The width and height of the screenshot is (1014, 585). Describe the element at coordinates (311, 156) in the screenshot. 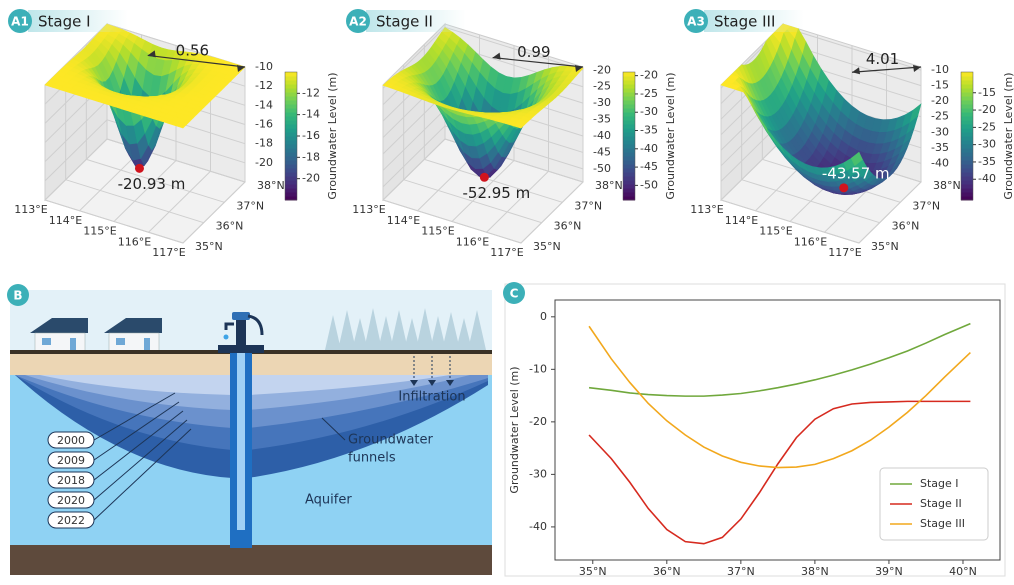

I see `colorbar-tick-label: -18` at that location.